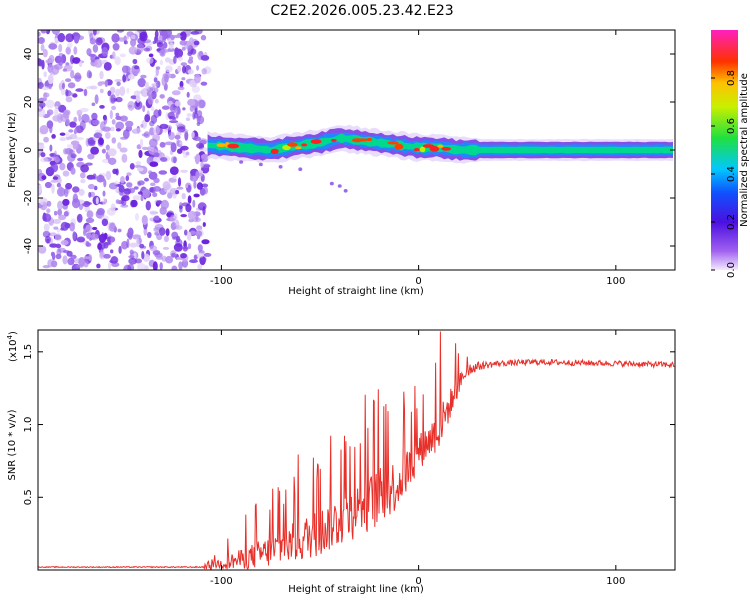 This screenshot has width=750, height=600. Describe the element at coordinates (28, 102) in the screenshot. I see `y-tick-label: 20` at that location.